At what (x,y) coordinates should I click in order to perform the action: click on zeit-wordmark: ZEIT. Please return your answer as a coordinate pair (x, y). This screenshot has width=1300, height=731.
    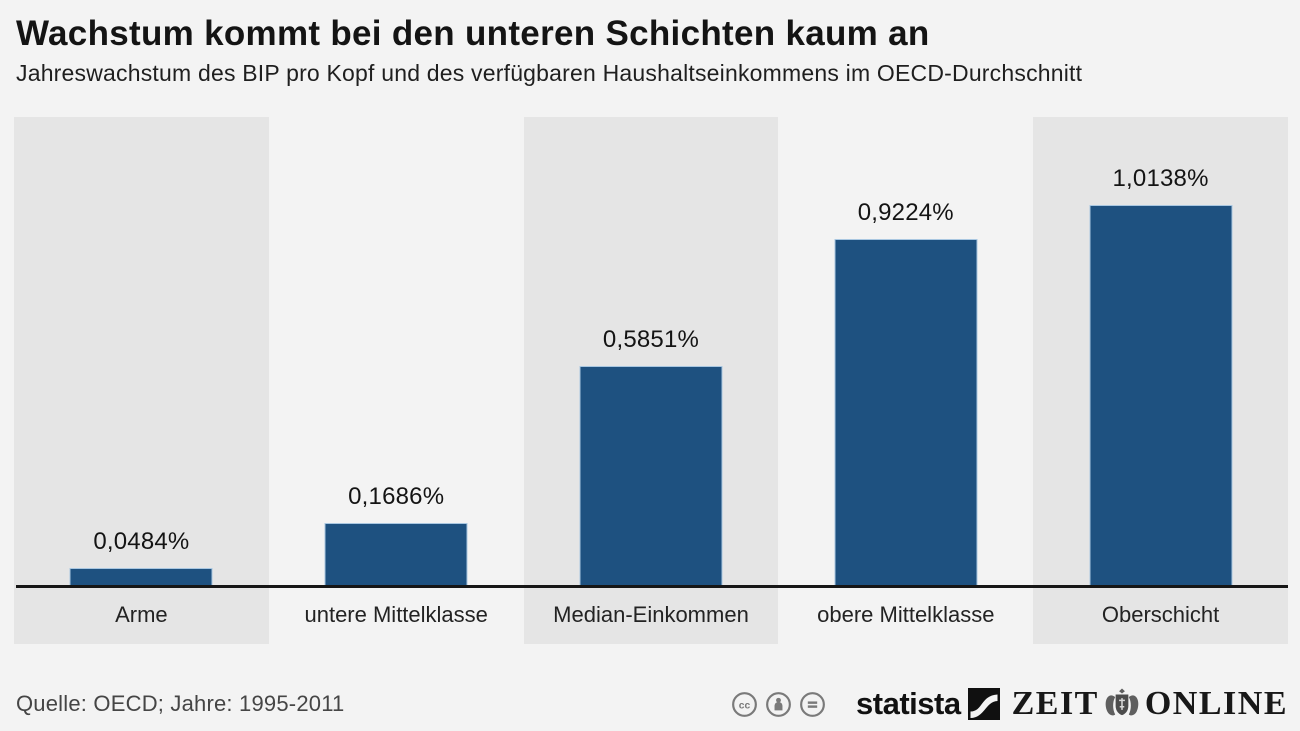
    Looking at the image, I should click on (1055, 703).